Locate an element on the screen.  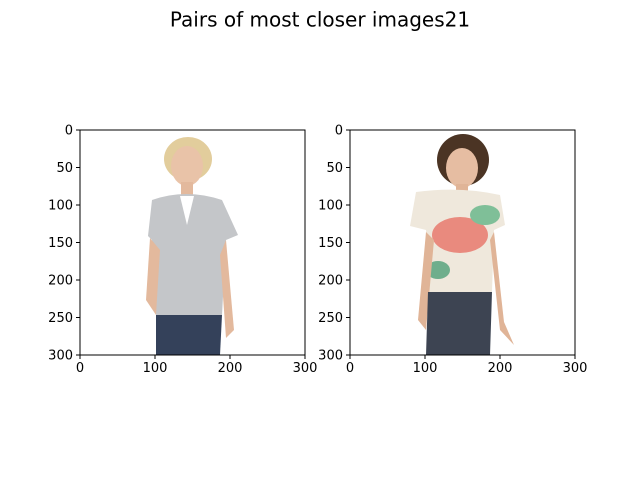
figure-title: Pairs of most closer images21 is located at coordinates (320, 20).